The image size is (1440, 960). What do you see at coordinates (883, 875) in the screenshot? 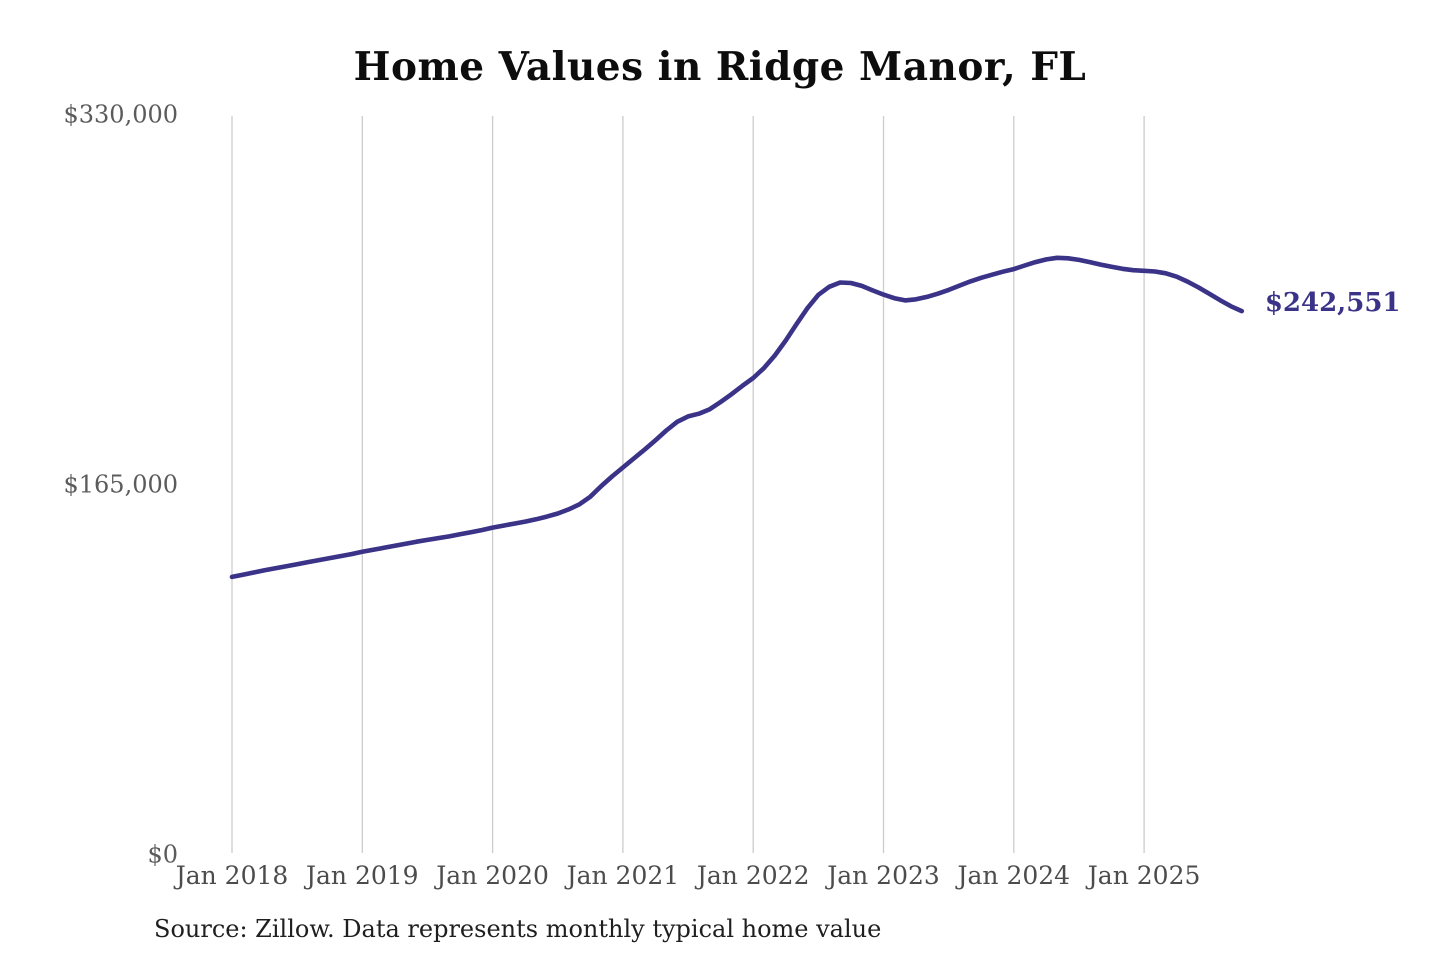
I see `x-axis-tick-jan-2023: Jan 2023` at bounding box center [883, 875].